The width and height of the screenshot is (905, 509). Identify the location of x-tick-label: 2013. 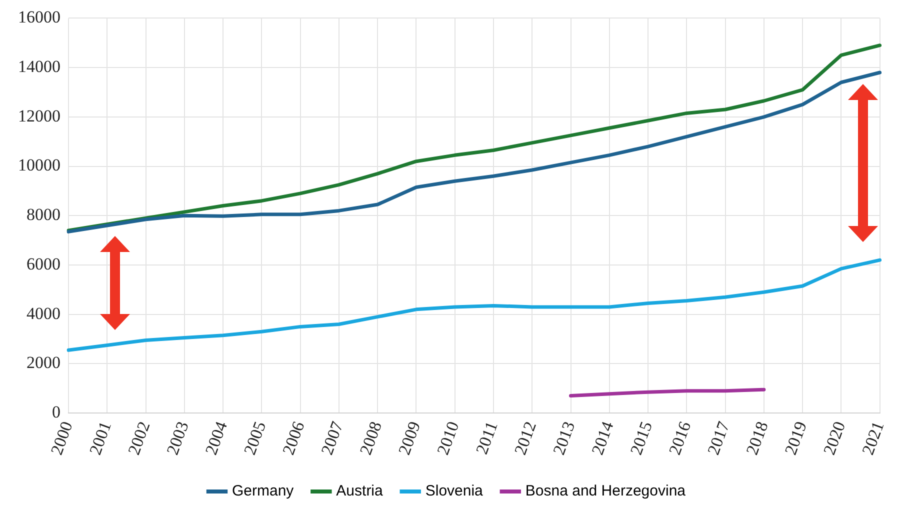
(564, 438).